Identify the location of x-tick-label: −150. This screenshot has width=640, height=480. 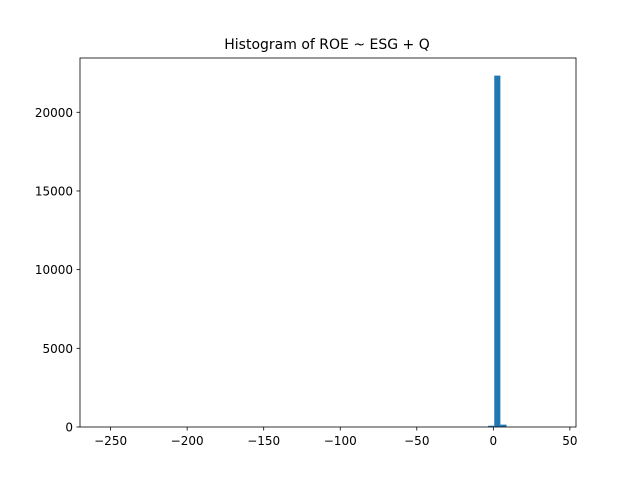
(263, 441).